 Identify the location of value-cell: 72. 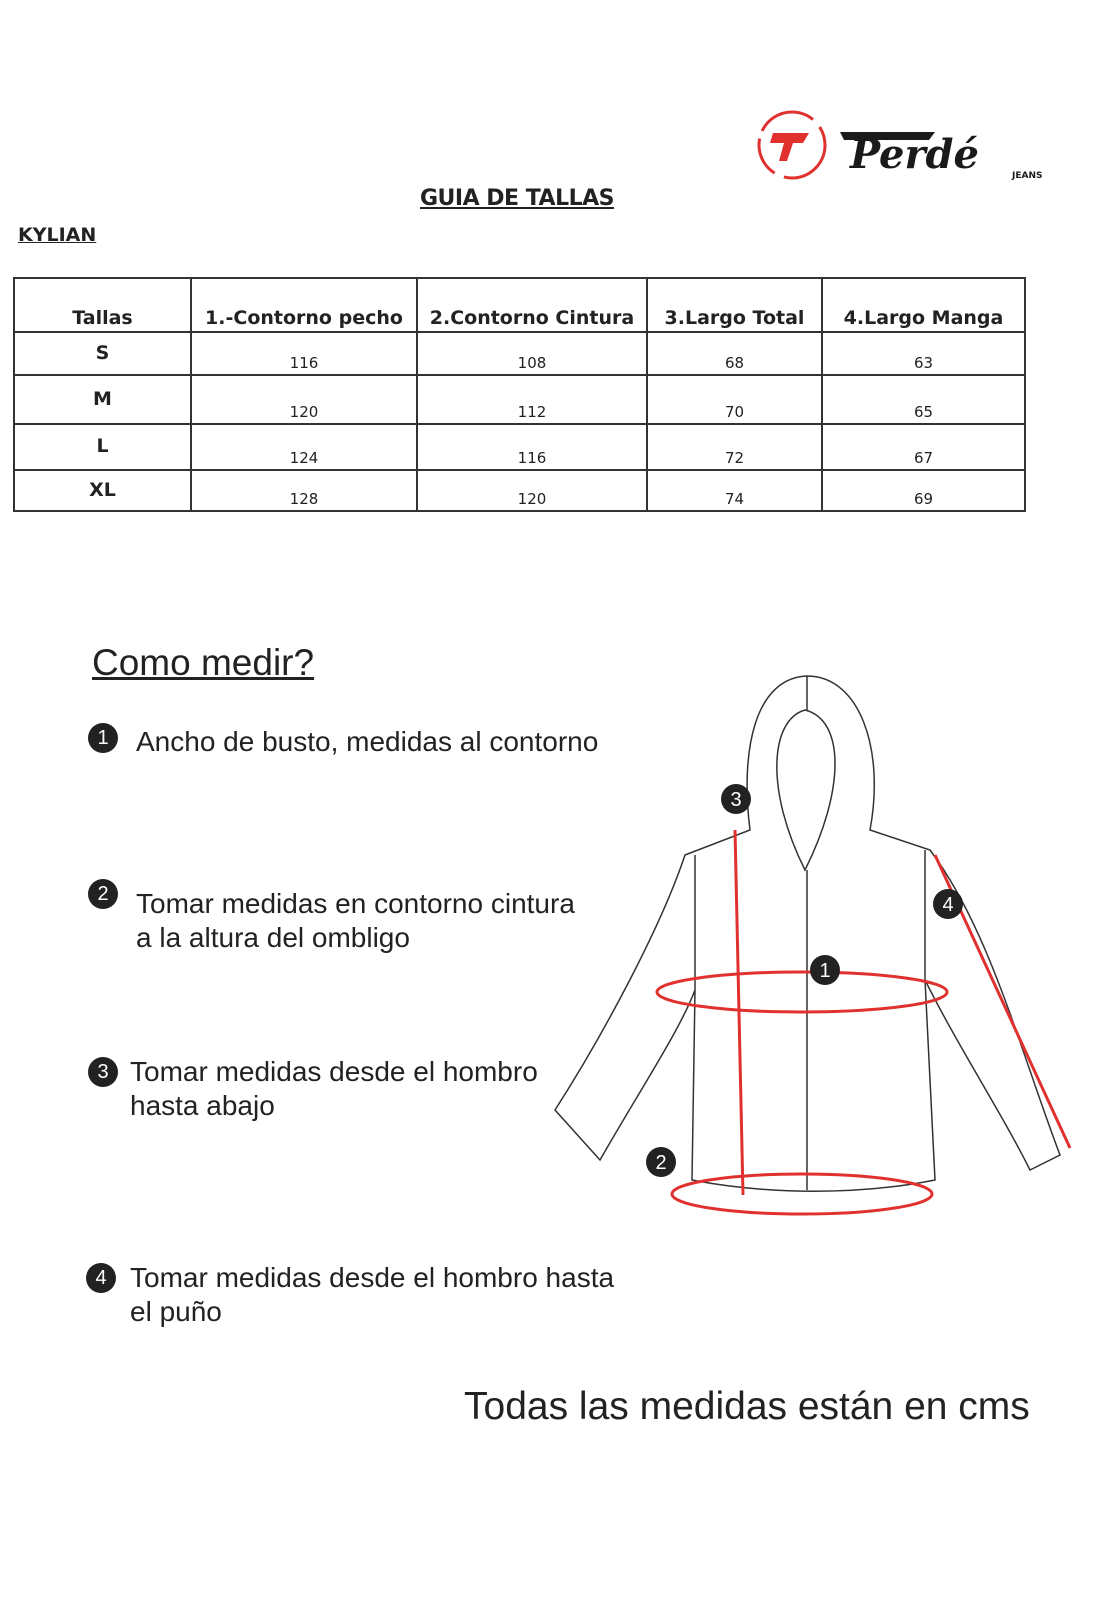
(734, 447).